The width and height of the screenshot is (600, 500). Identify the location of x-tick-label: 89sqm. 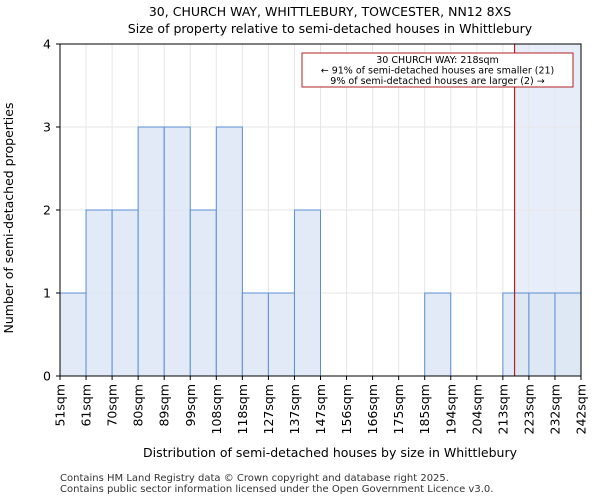
(164, 405).